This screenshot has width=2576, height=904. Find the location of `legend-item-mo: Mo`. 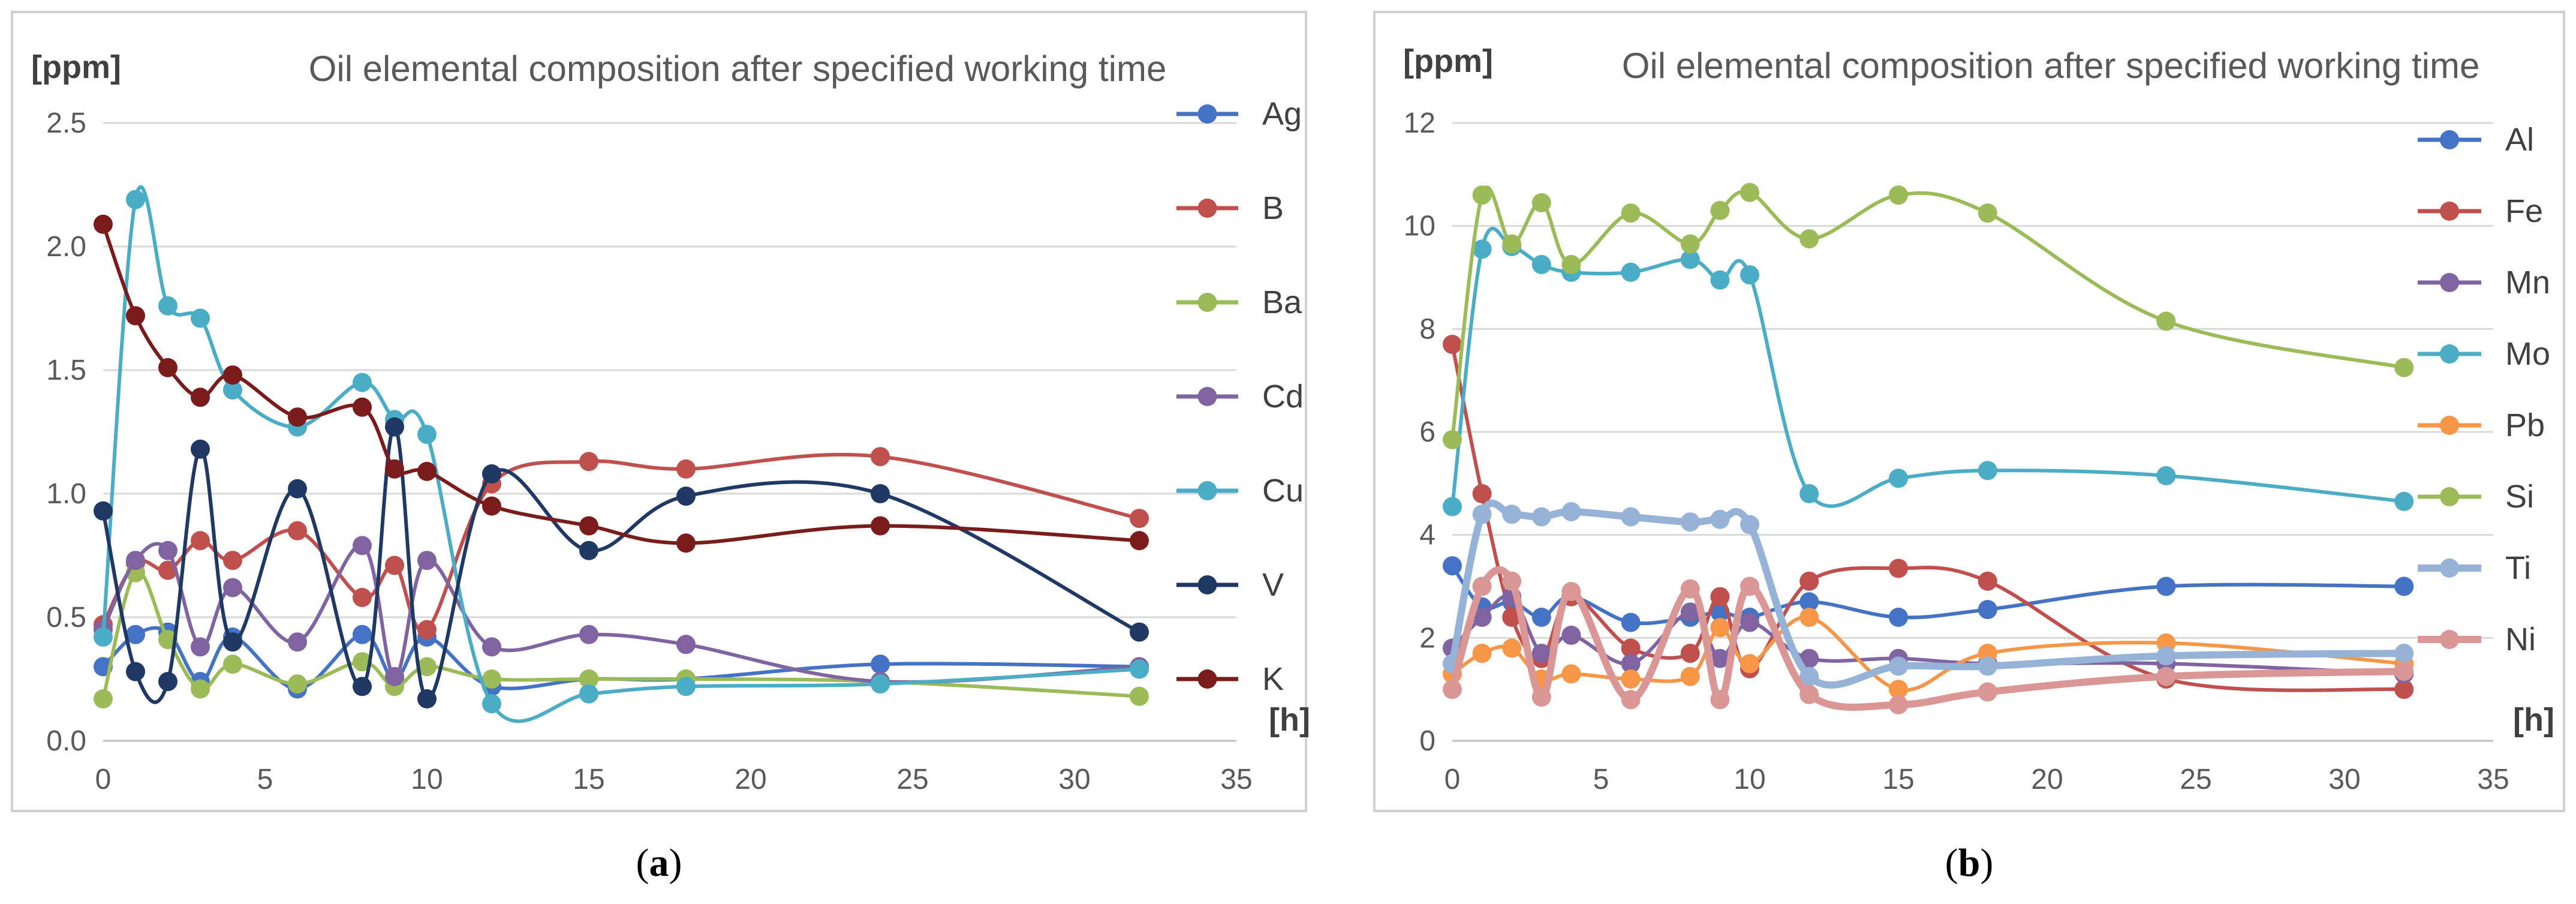

legend-item-mo: Mo is located at coordinates (2484, 354).